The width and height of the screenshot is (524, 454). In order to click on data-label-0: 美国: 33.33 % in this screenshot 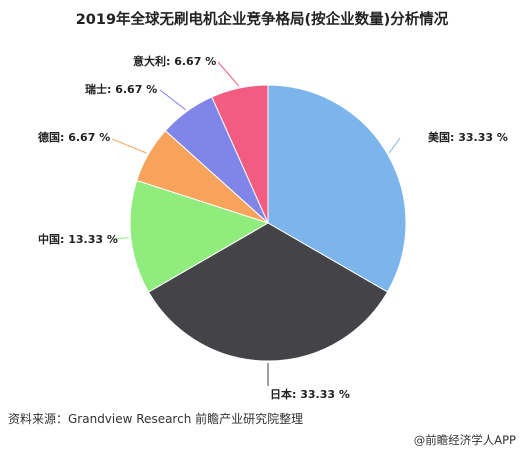, I will do `click(468, 137)`.